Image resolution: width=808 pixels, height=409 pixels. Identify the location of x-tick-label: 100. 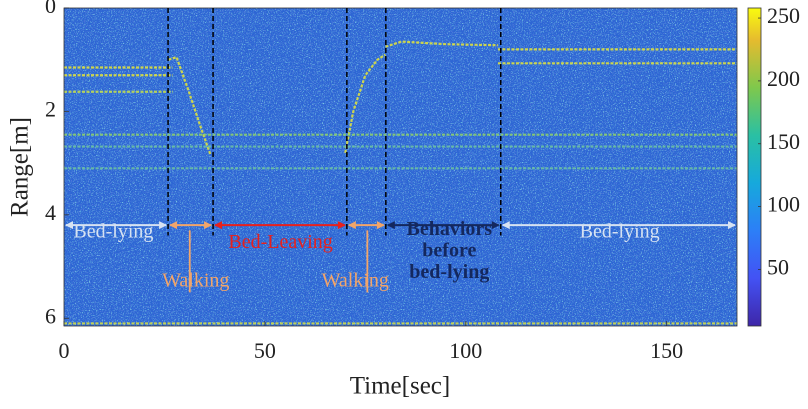
(465, 350).